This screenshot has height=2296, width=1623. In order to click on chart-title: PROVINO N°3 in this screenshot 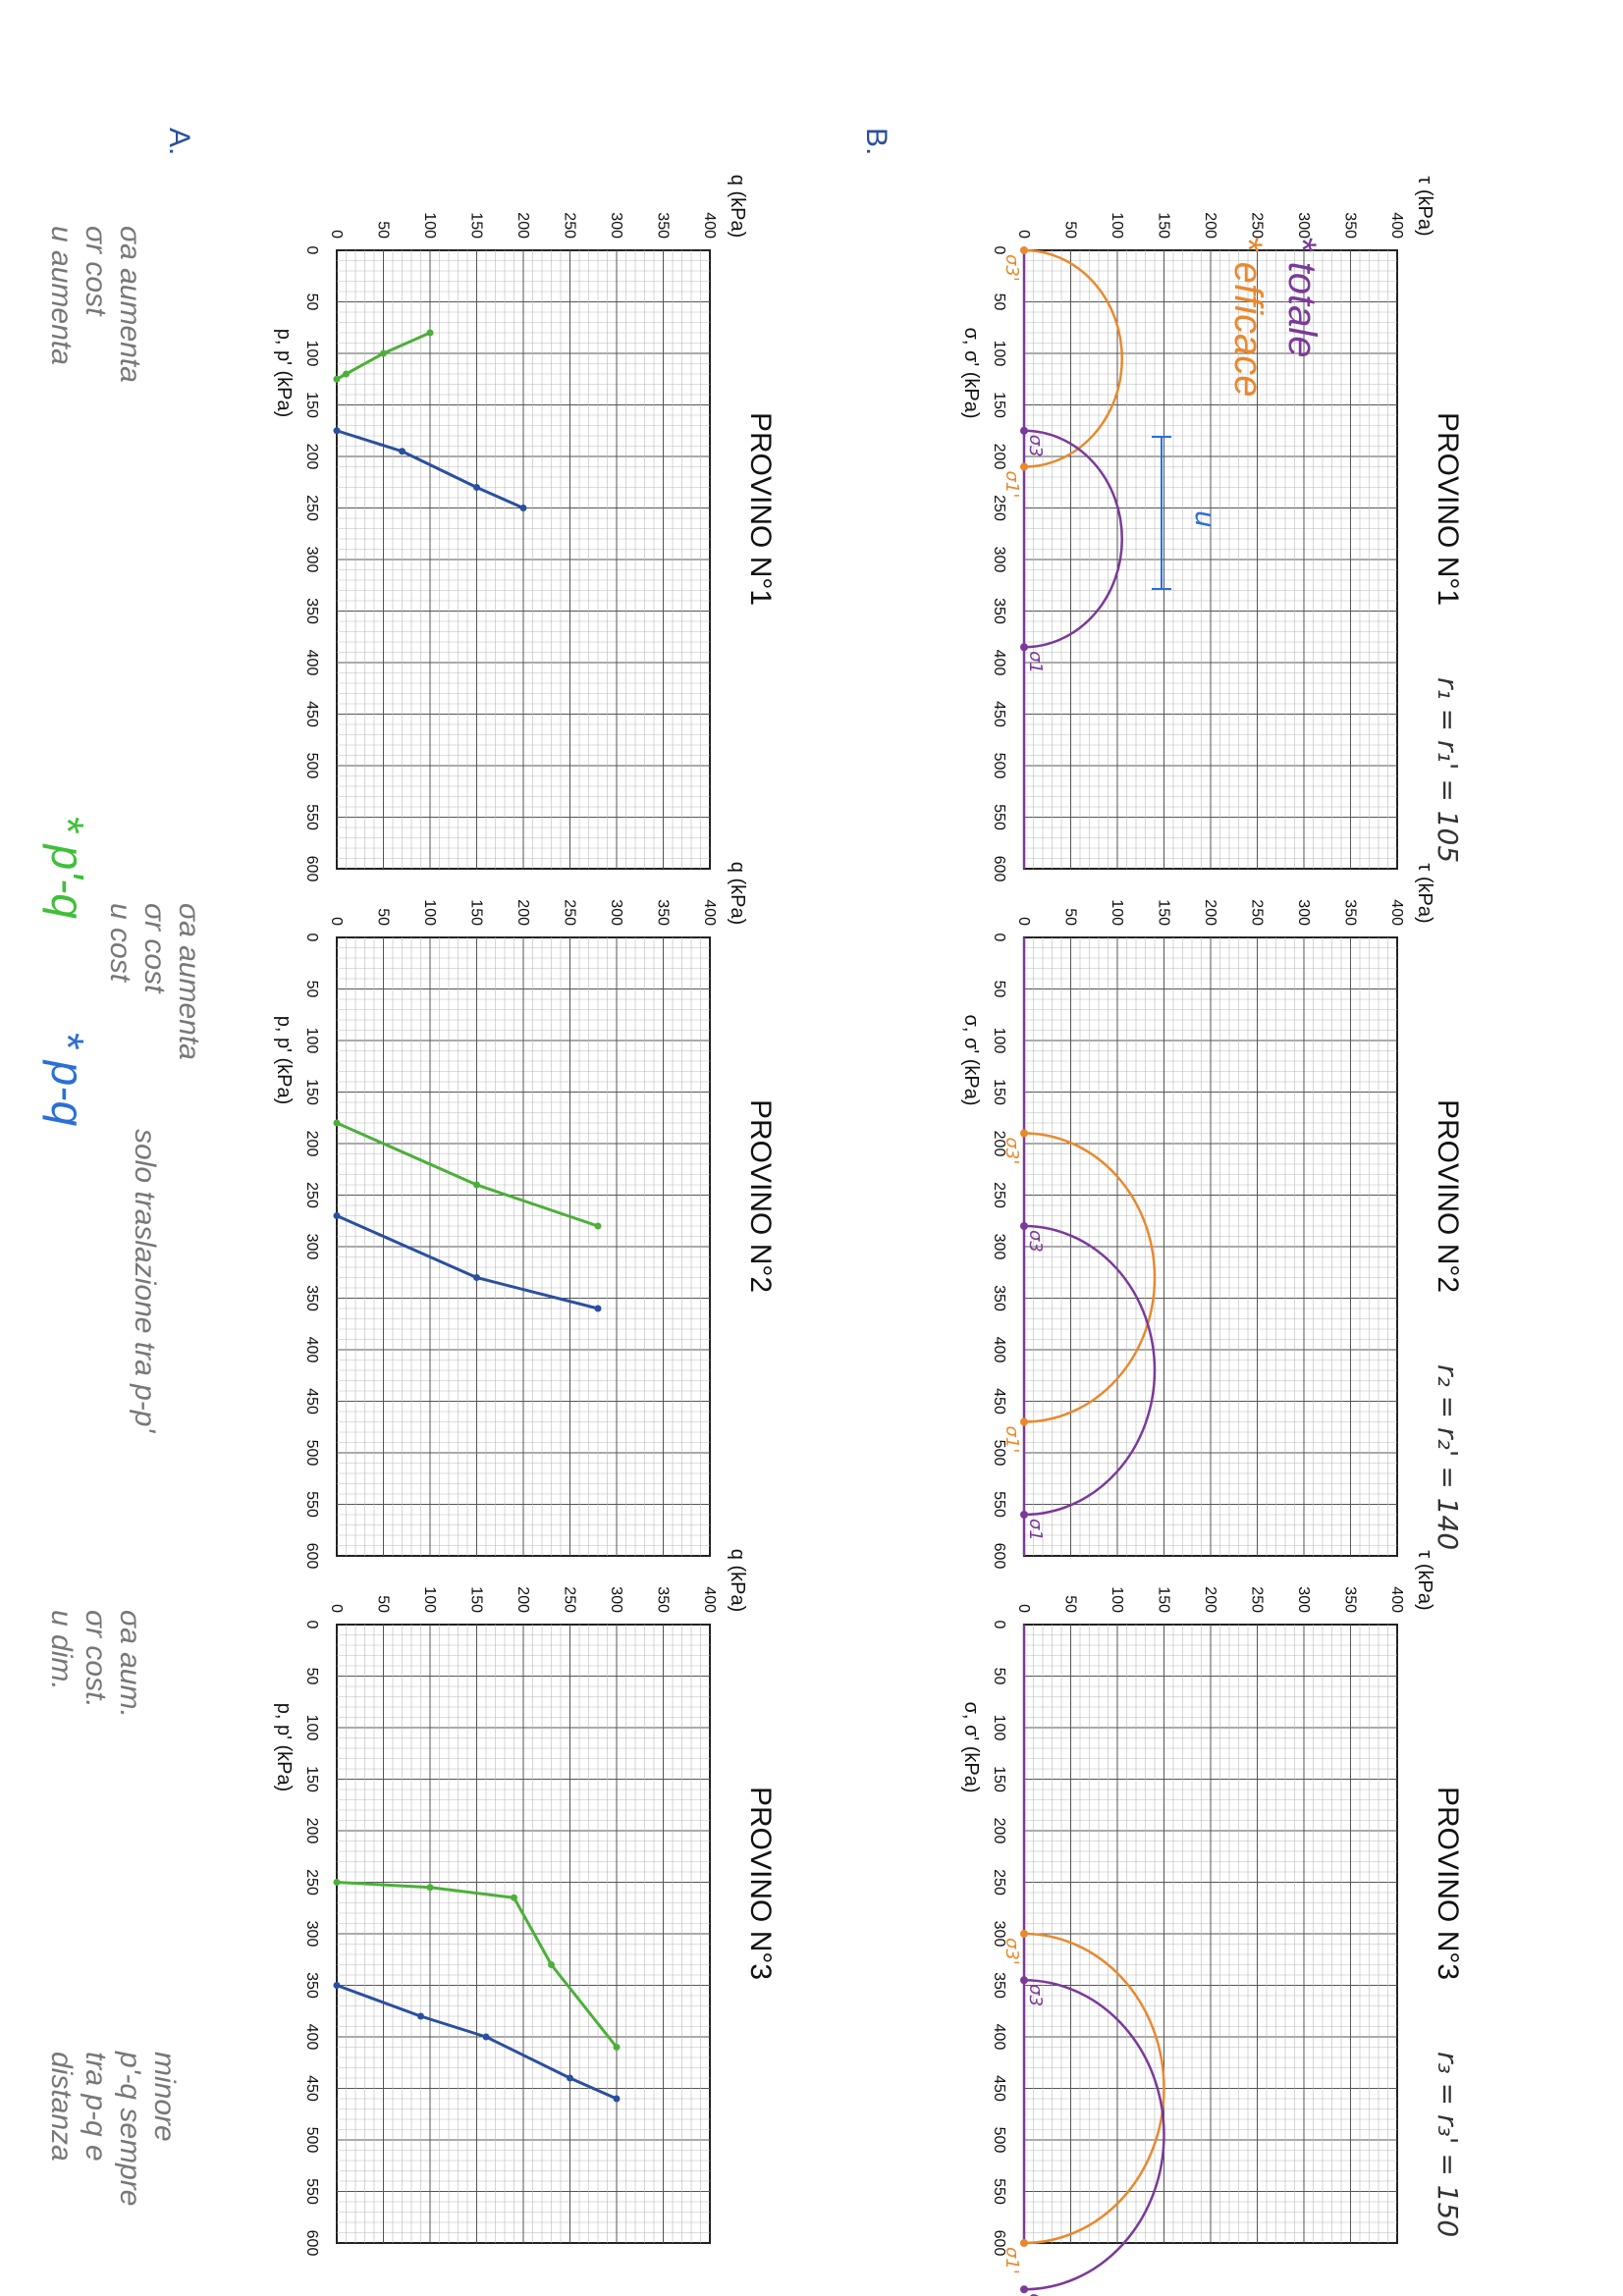, I will do `click(1448, 1883)`.